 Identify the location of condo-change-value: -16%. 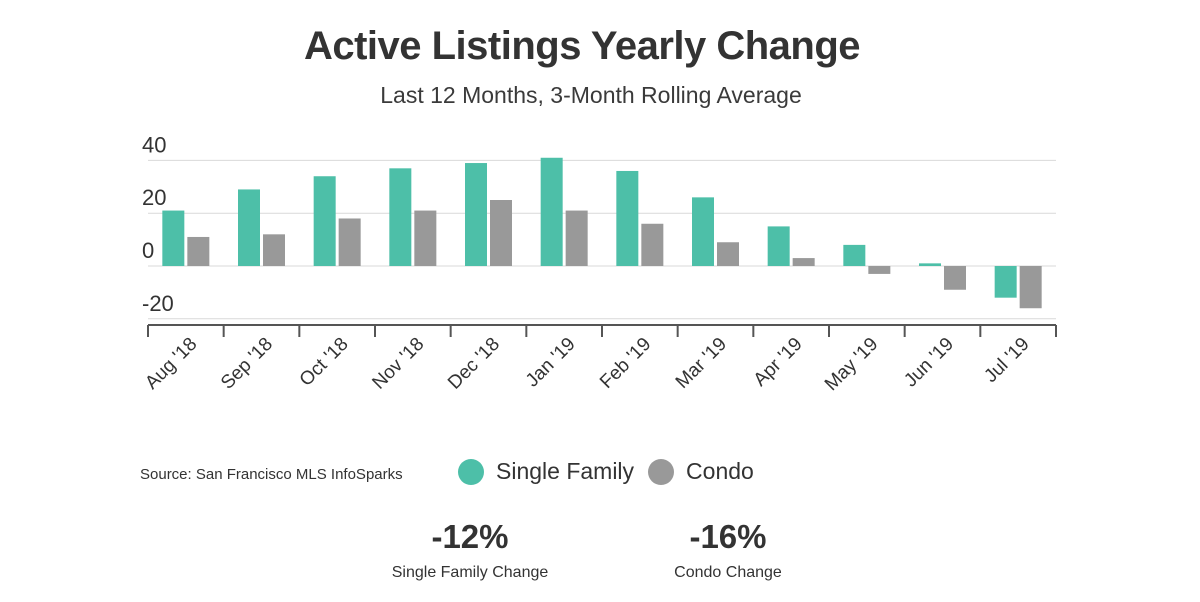
(728, 536).